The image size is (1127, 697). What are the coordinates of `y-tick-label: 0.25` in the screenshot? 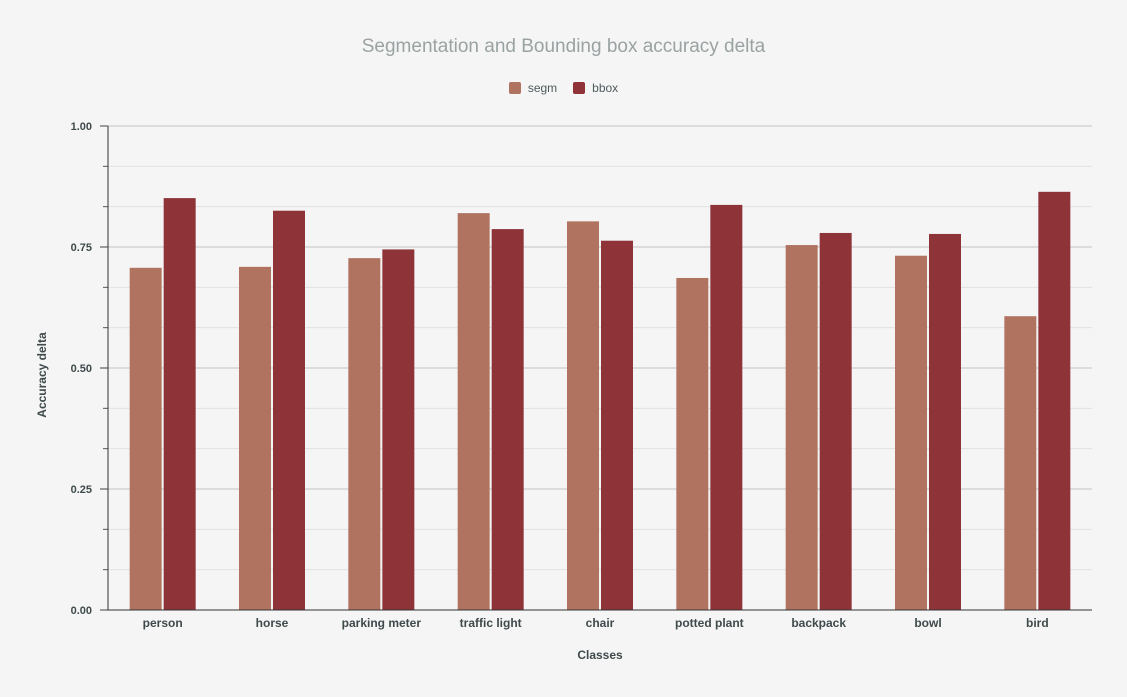 It's located at (81, 490).